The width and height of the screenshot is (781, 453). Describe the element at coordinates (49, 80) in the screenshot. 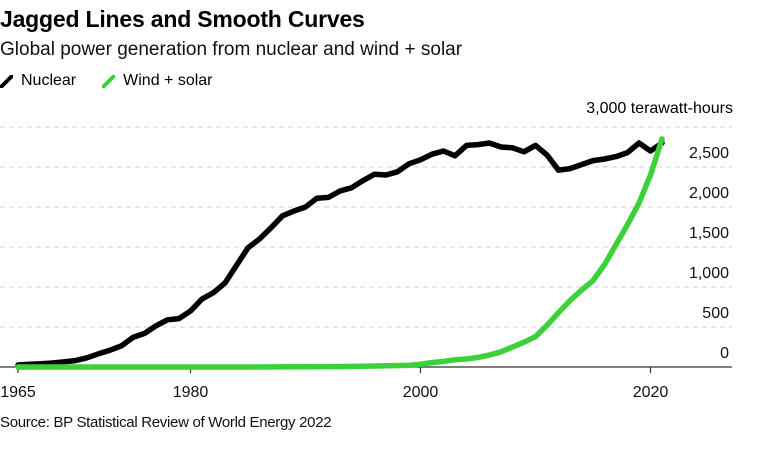

I see `legend-label-nuclear: Nuclear` at that location.